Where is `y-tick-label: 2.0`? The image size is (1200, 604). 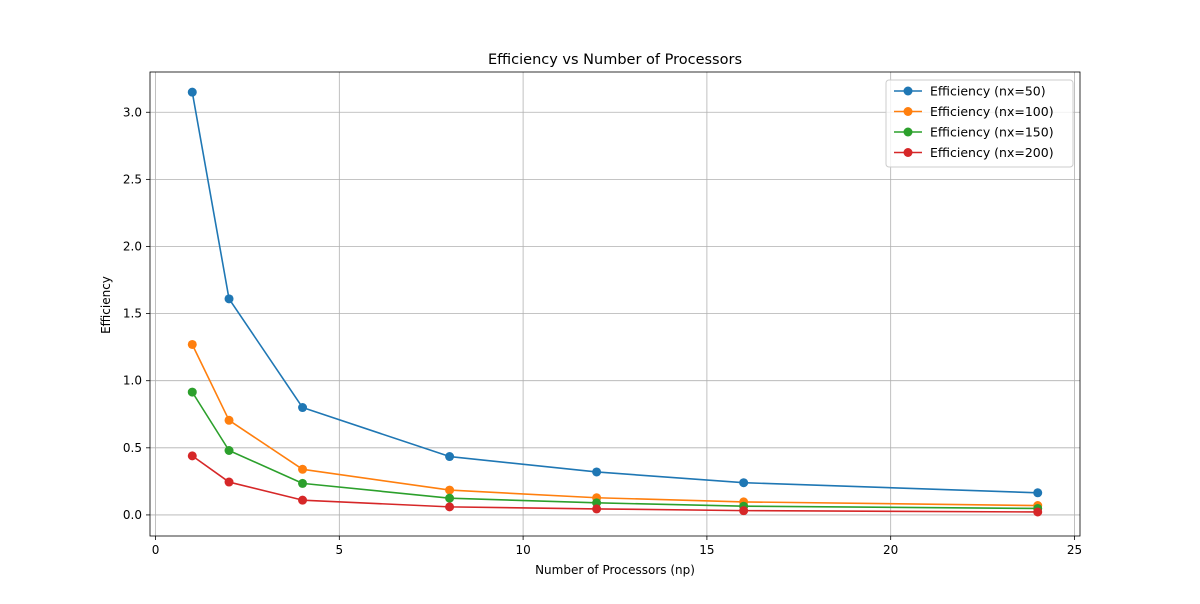 y-tick-label: 2.0 is located at coordinates (132, 246).